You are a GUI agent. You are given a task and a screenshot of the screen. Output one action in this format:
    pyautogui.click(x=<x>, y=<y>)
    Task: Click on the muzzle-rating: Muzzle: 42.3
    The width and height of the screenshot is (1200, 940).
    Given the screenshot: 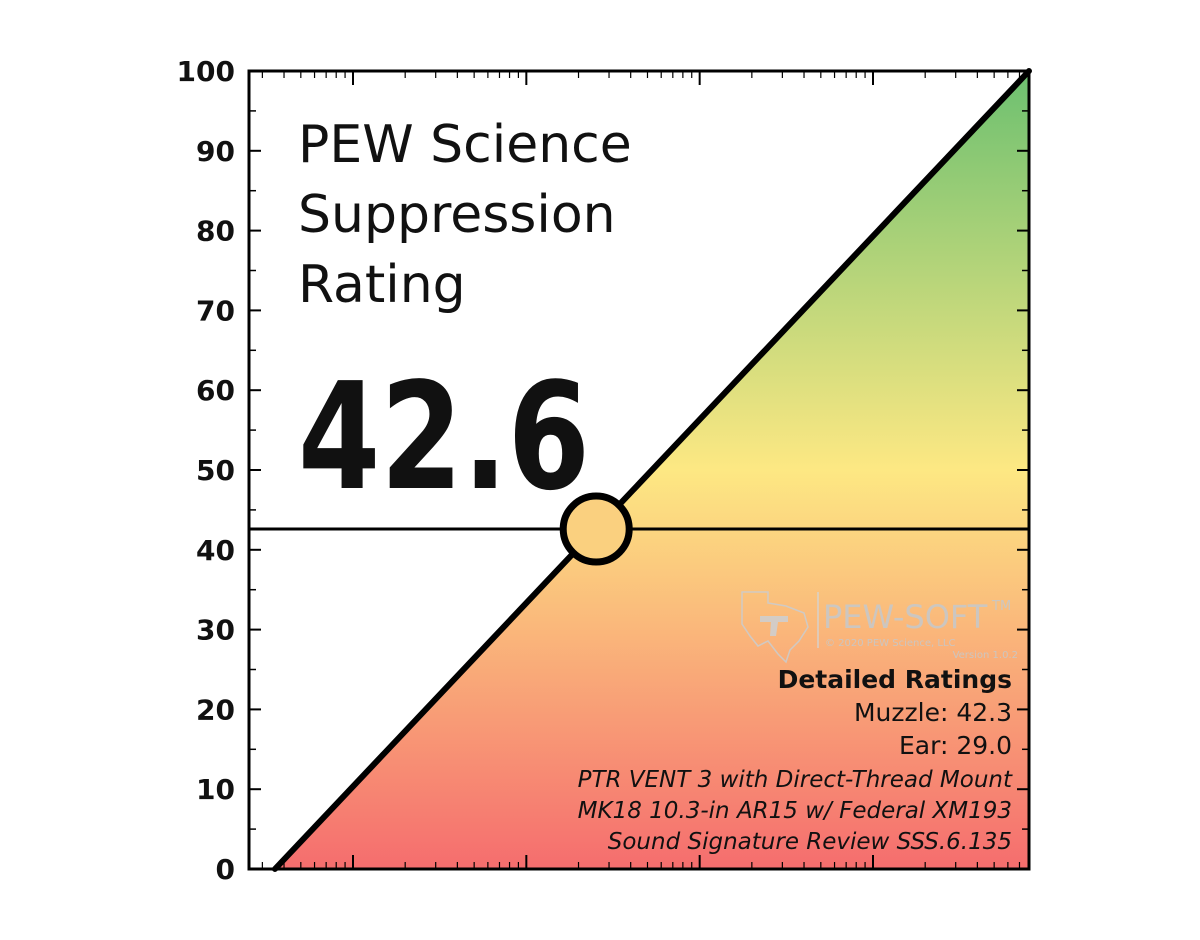 What is the action you would take?
    pyautogui.click(x=933, y=712)
    